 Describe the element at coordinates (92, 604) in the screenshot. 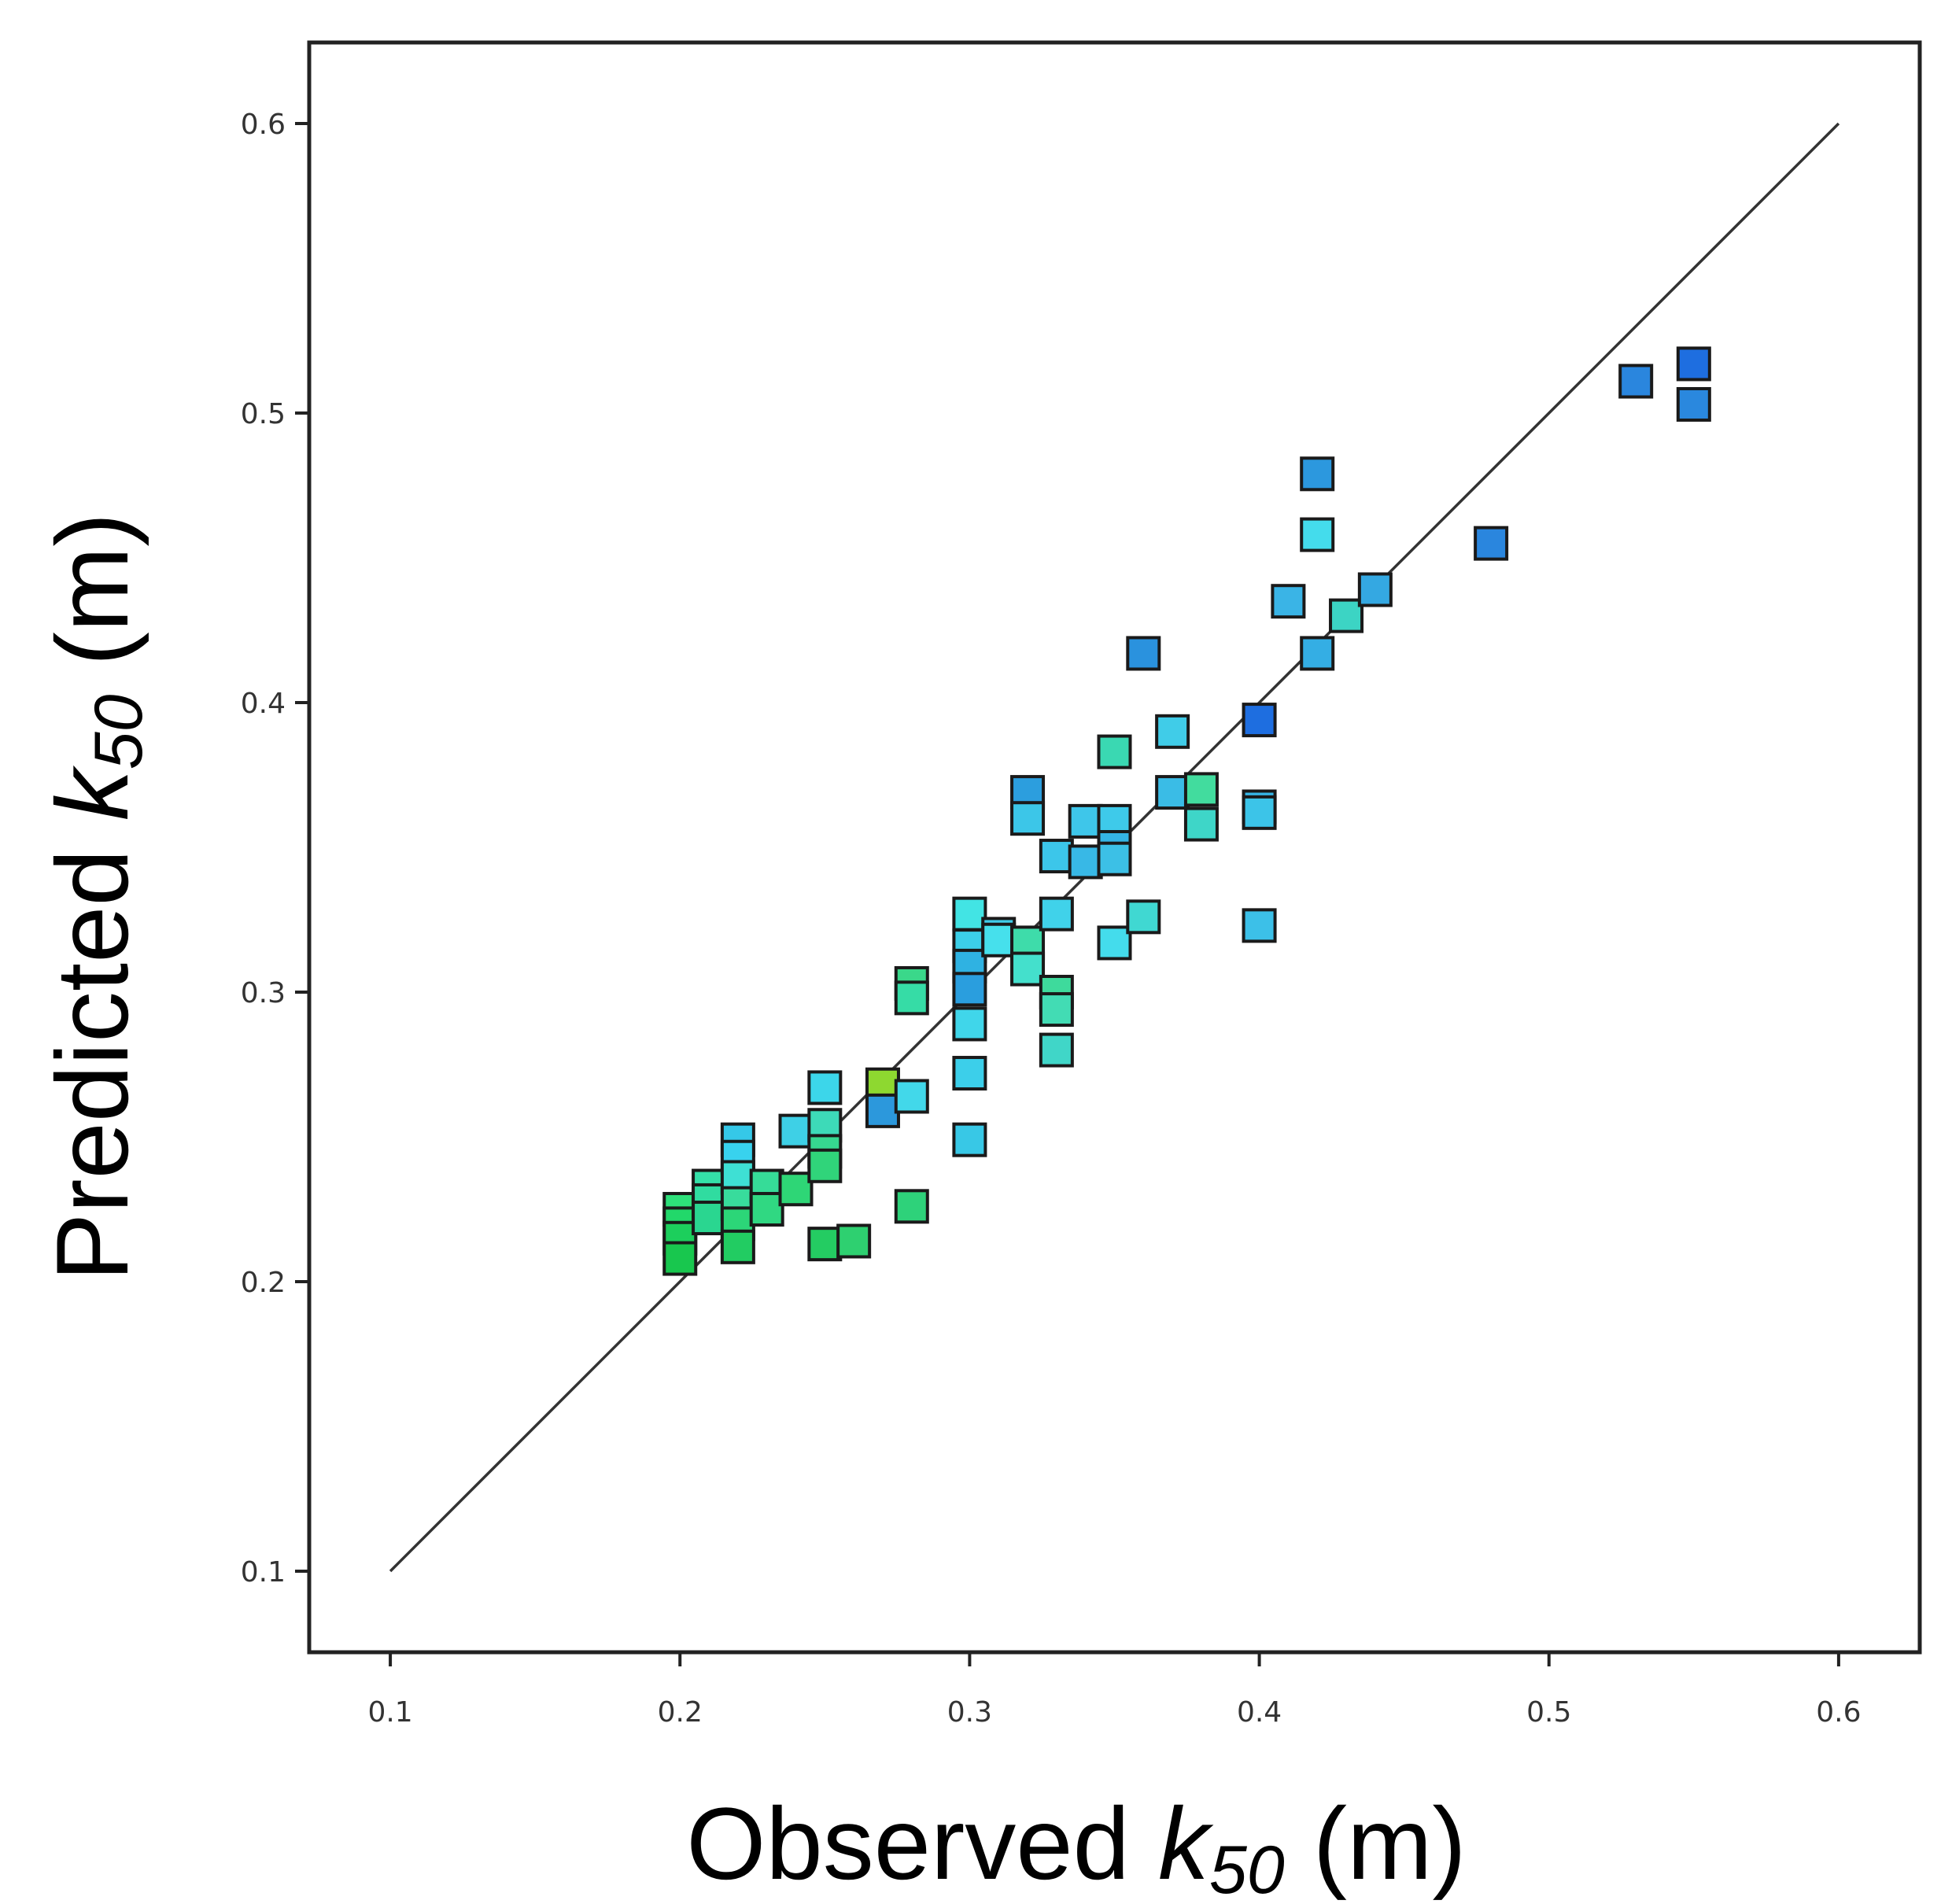

I see `y-axis-title-suffix: (m)` at that location.